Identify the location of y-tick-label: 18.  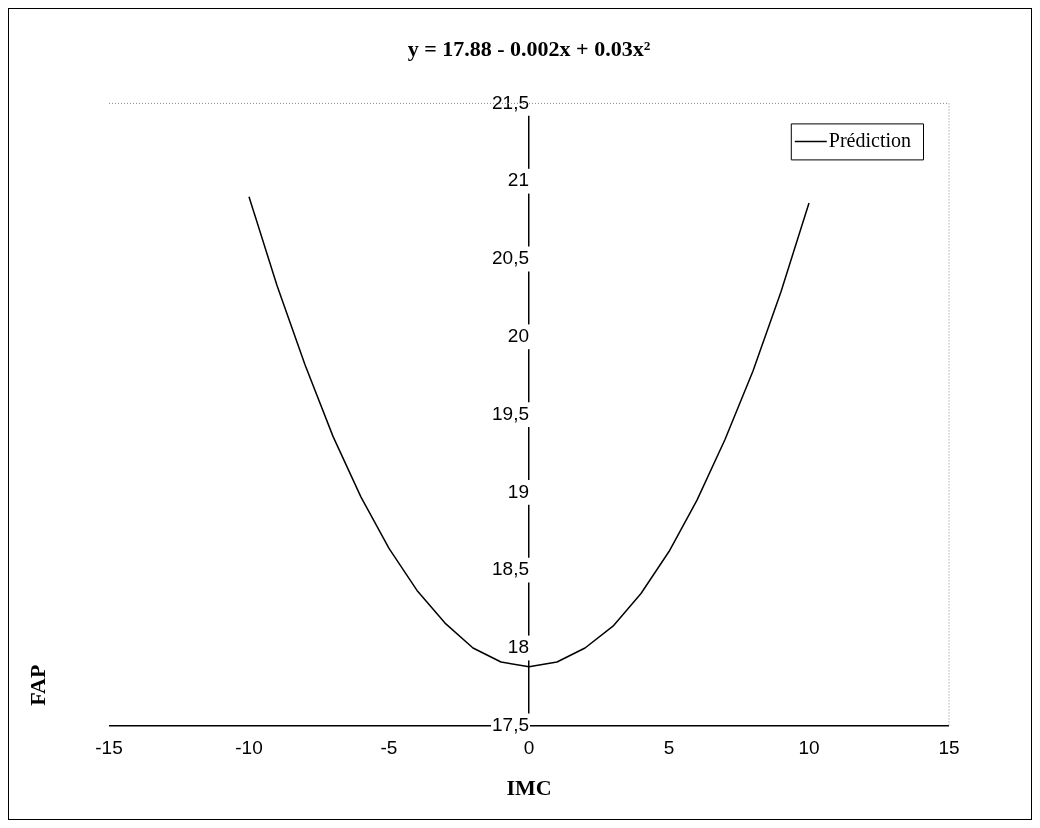
(518, 647).